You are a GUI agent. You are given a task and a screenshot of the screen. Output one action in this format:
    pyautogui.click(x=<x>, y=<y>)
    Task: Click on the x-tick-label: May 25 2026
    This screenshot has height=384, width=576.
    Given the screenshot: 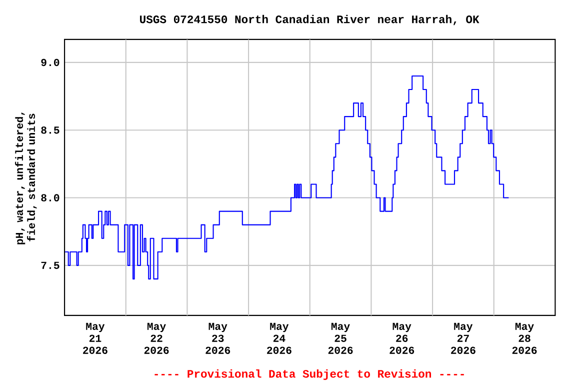 What is the action you would take?
    pyautogui.click(x=340, y=338)
    